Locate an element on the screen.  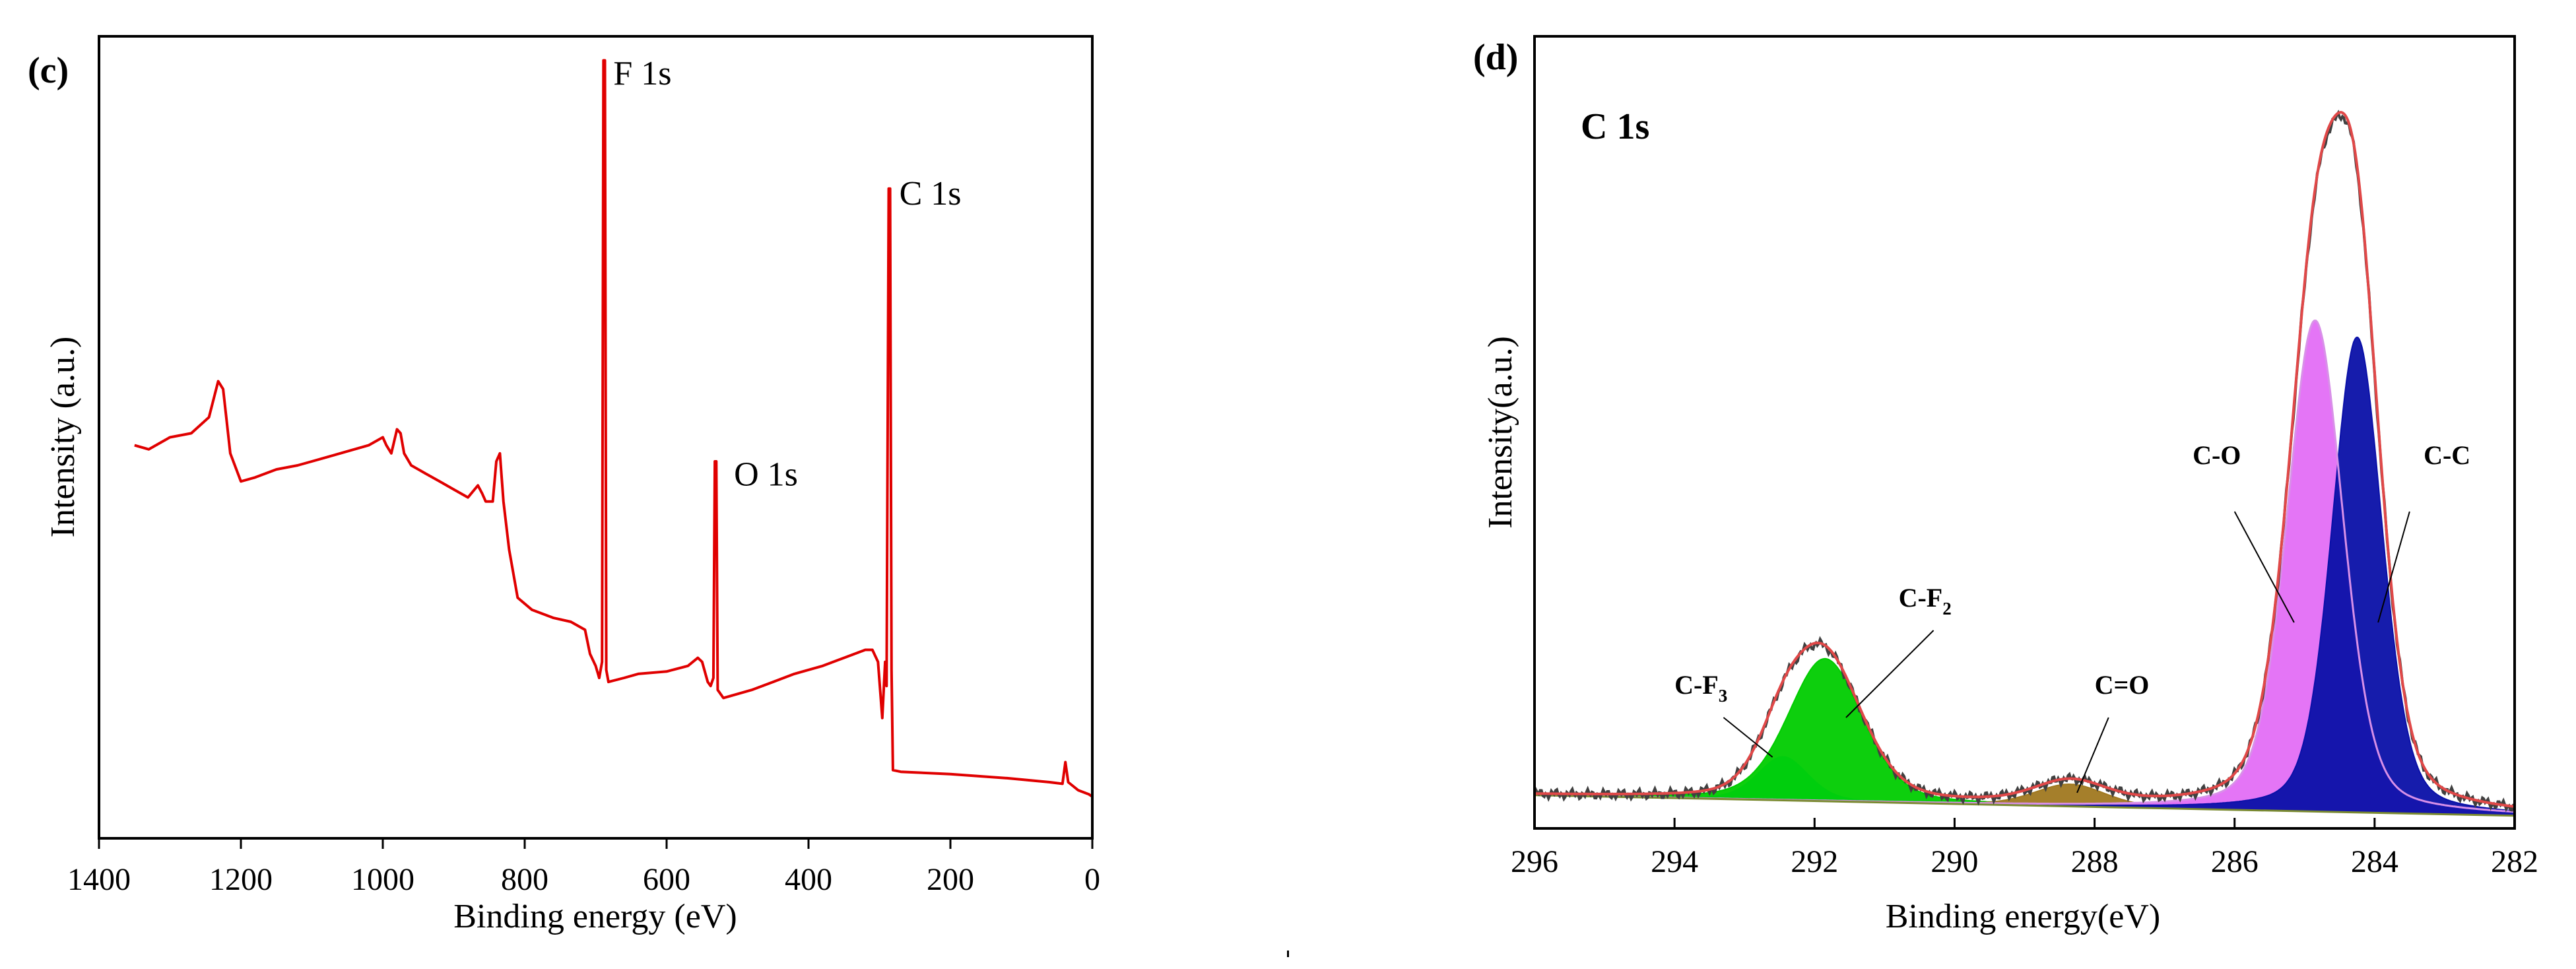
panel-c-annotation-f-1s-text: F 1s is located at coordinates (642, 73).